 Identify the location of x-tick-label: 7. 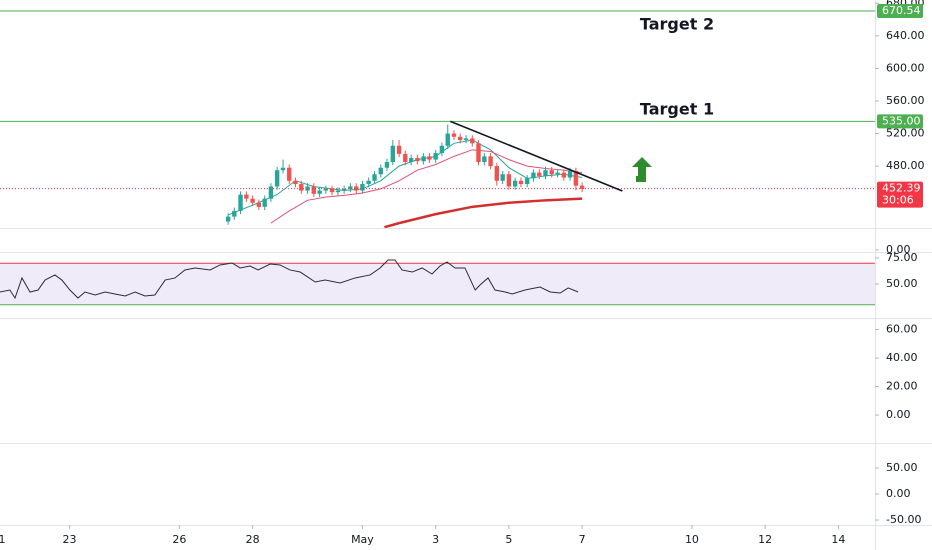
(582, 539).